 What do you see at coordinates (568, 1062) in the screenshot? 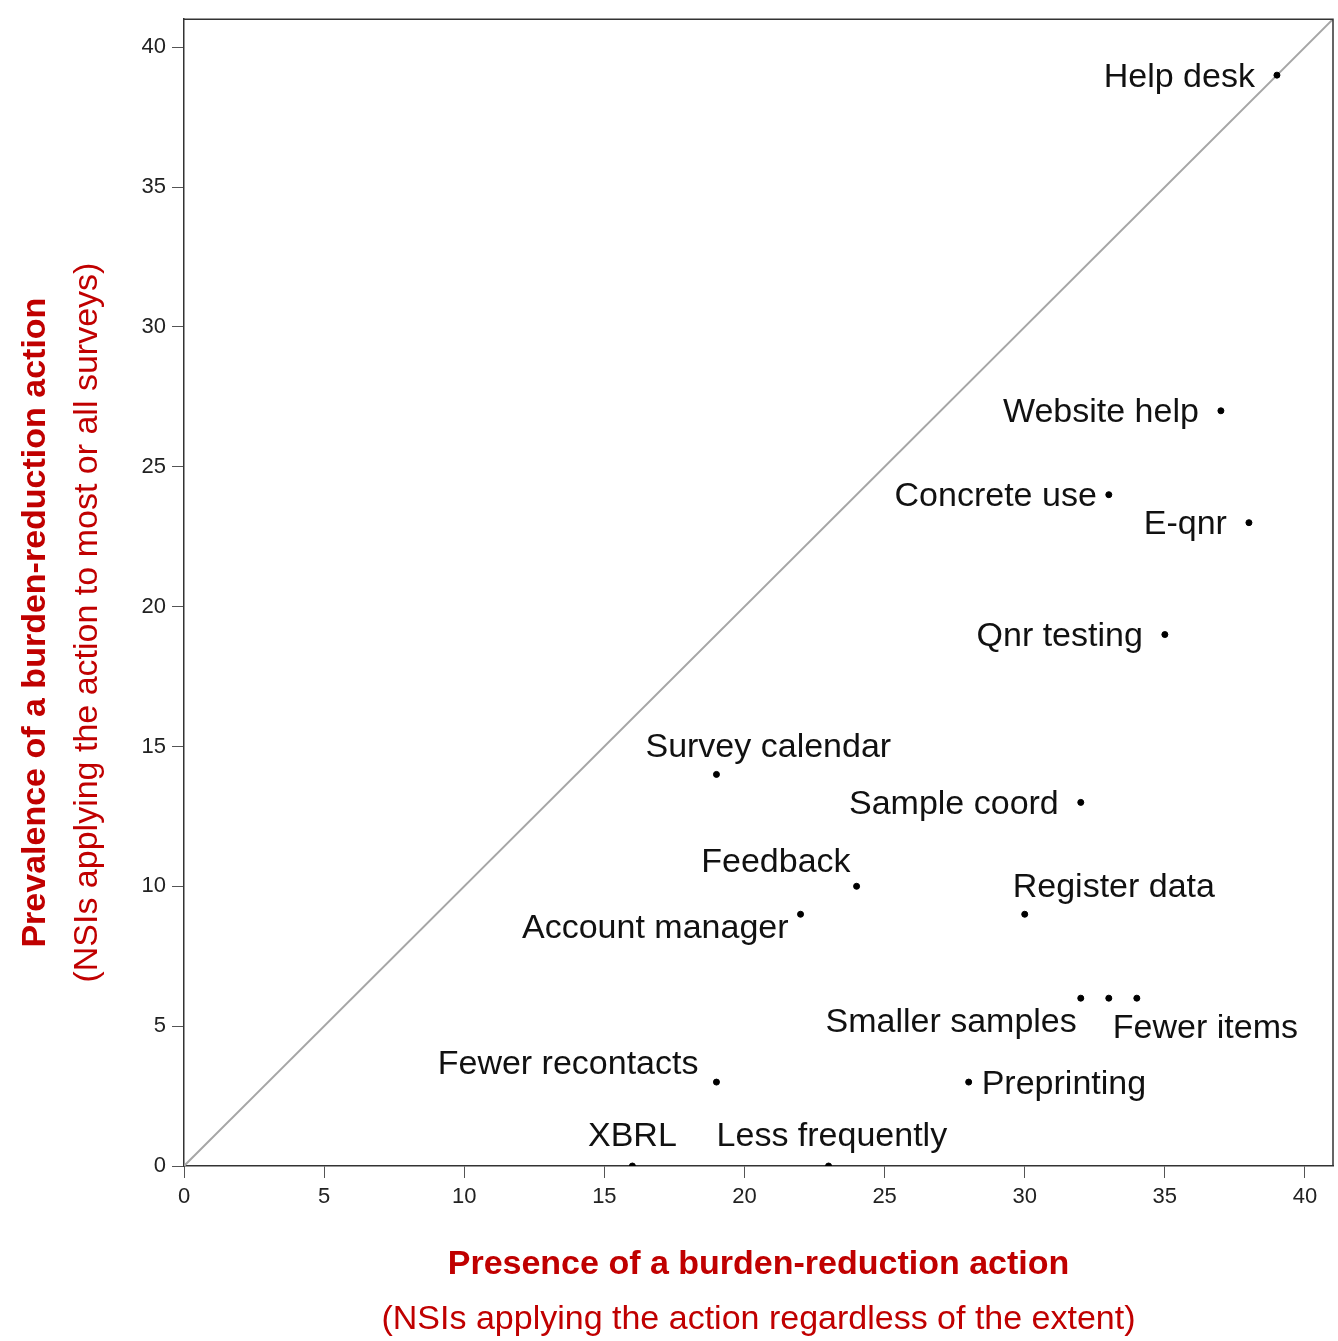
I see `annotation: Fewer recontacts` at bounding box center [568, 1062].